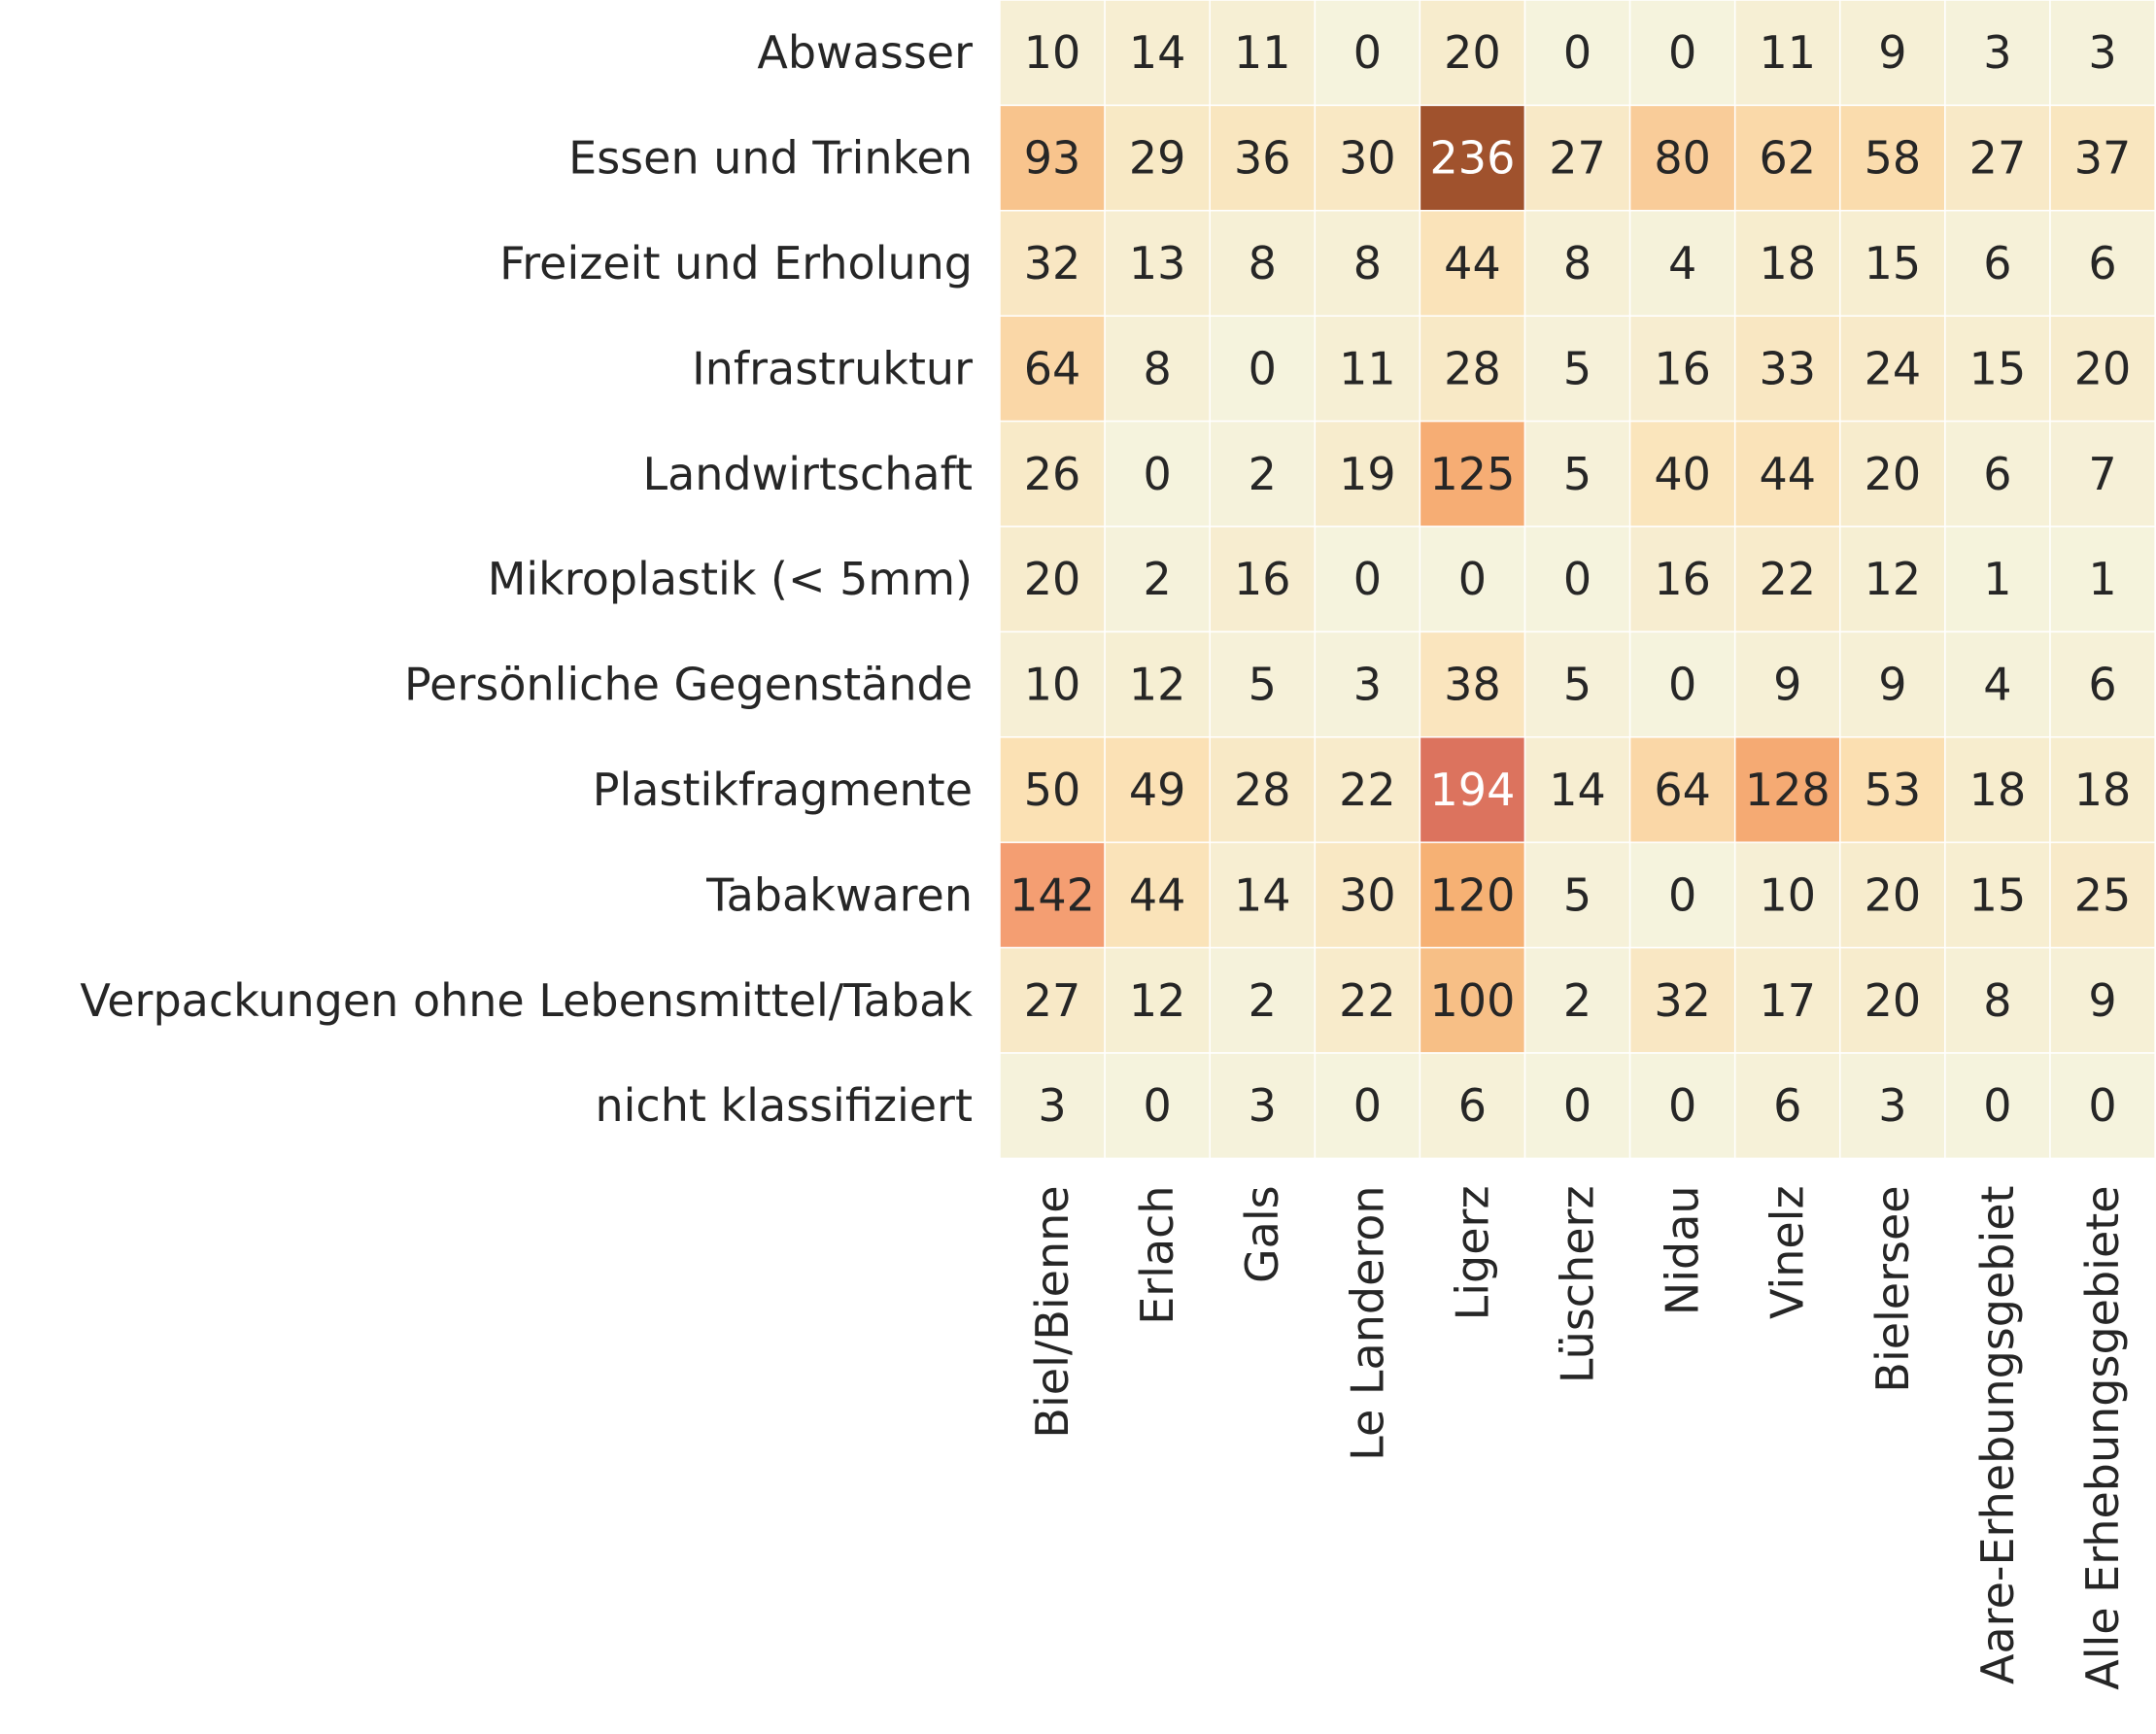 The height and width of the screenshot is (1734, 2156). Describe the element at coordinates (1892, 1288) in the screenshot. I see `column-label: Bielersee` at that location.